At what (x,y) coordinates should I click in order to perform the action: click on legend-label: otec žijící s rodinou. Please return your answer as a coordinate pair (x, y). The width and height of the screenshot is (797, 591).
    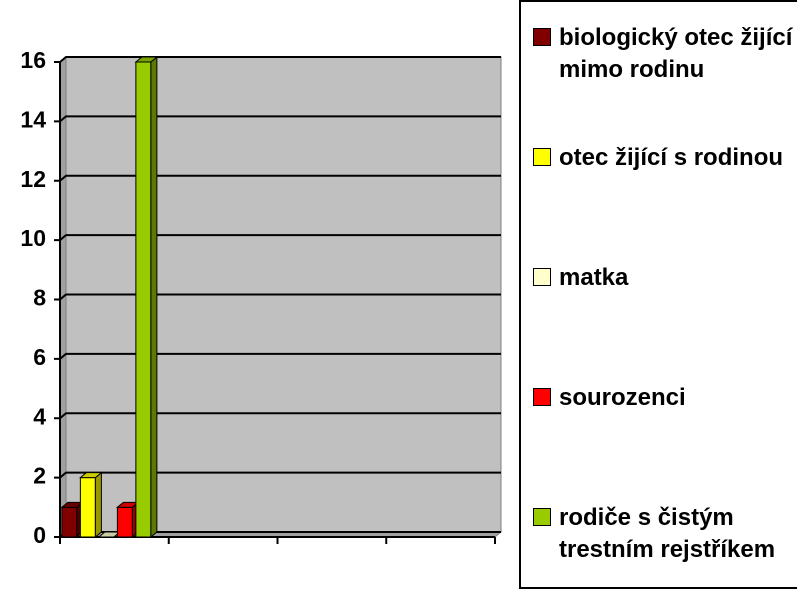
    Looking at the image, I should click on (671, 157).